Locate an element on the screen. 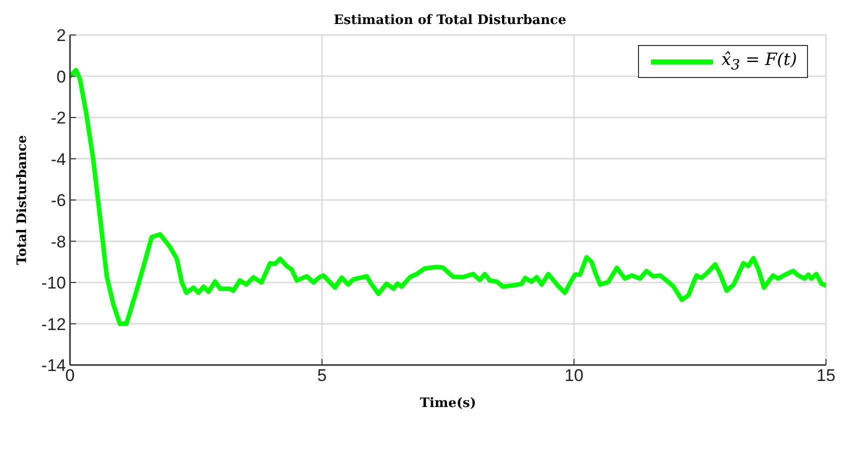  y-tick-label: -14 is located at coordinates (53, 366).